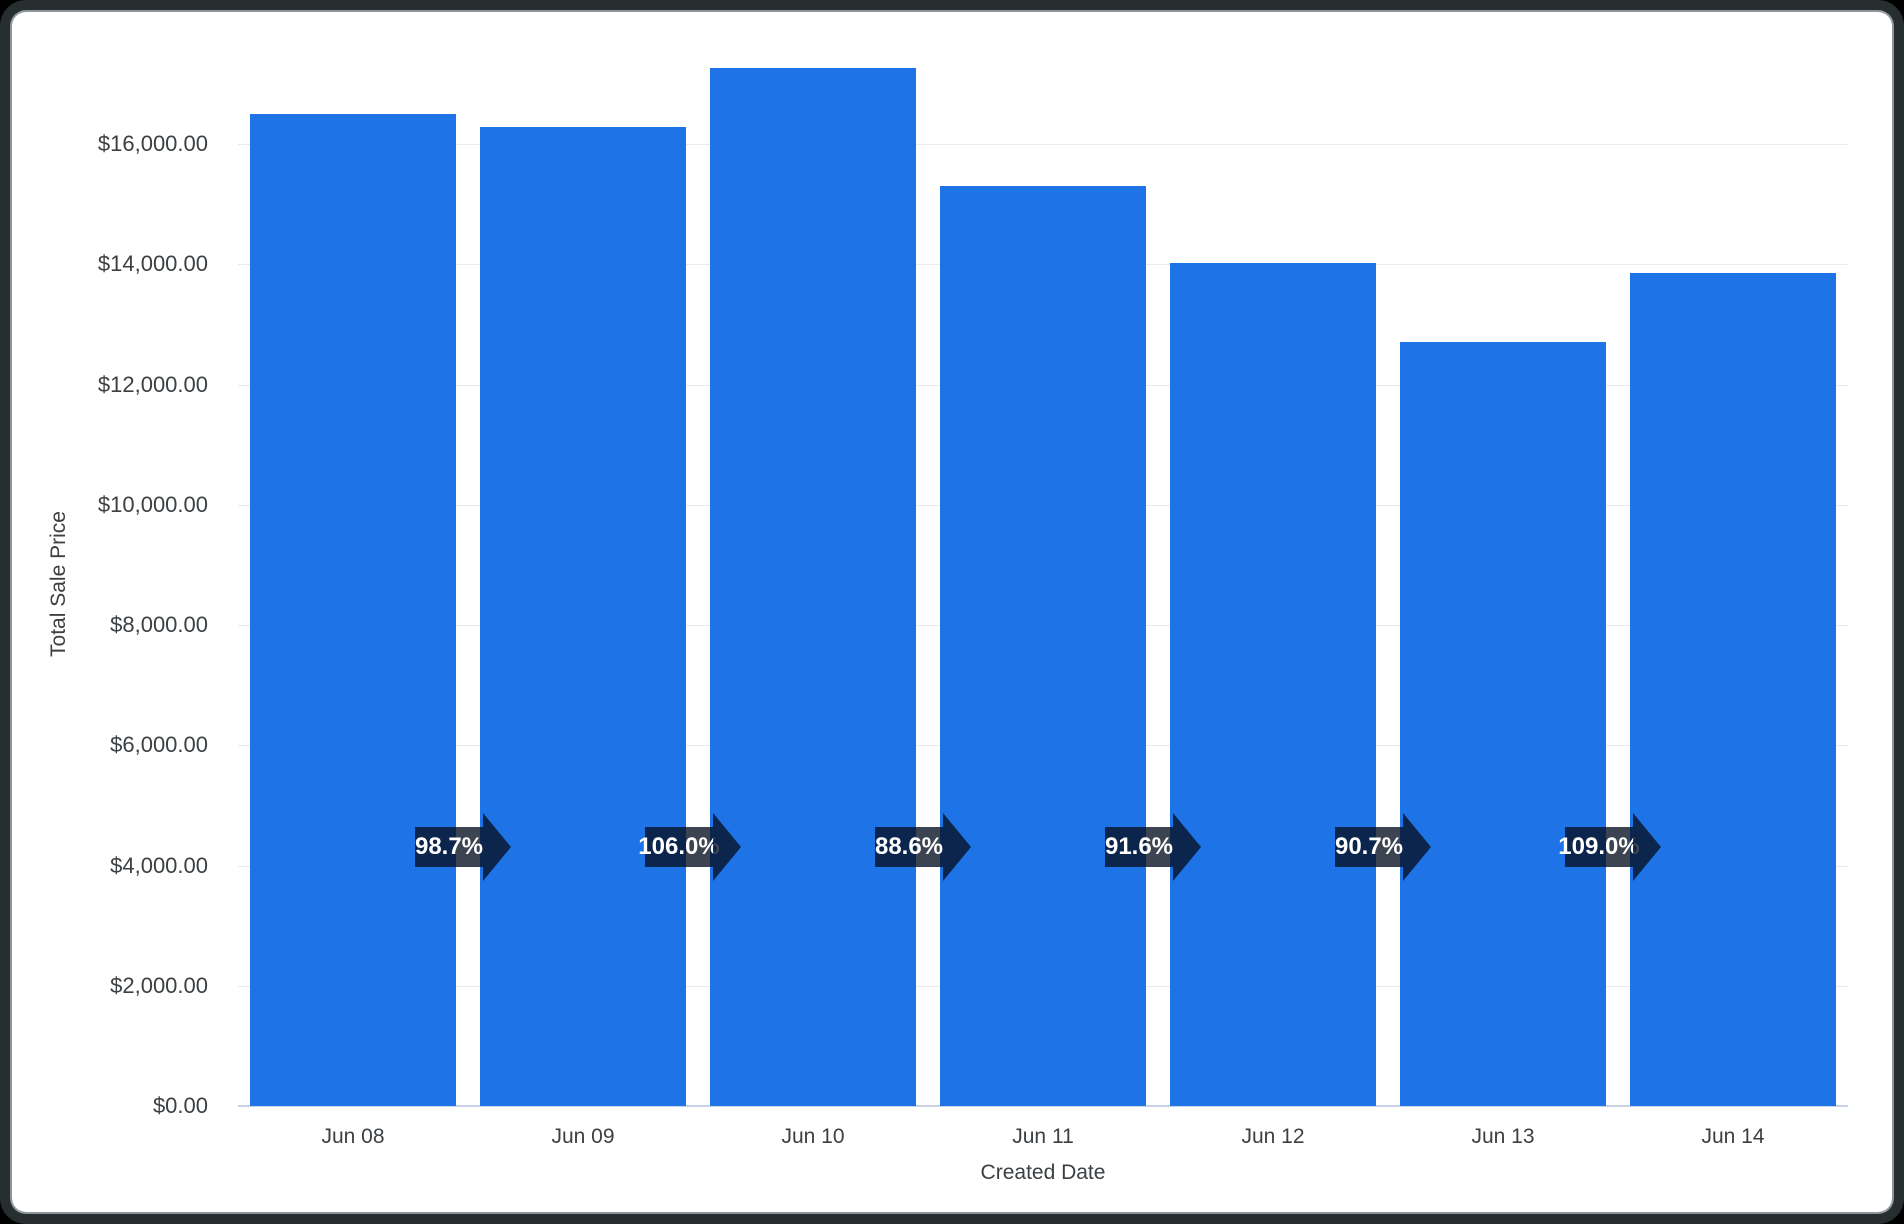  I want to click on ratio-arrow: 90.7%, so click(1383, 847).